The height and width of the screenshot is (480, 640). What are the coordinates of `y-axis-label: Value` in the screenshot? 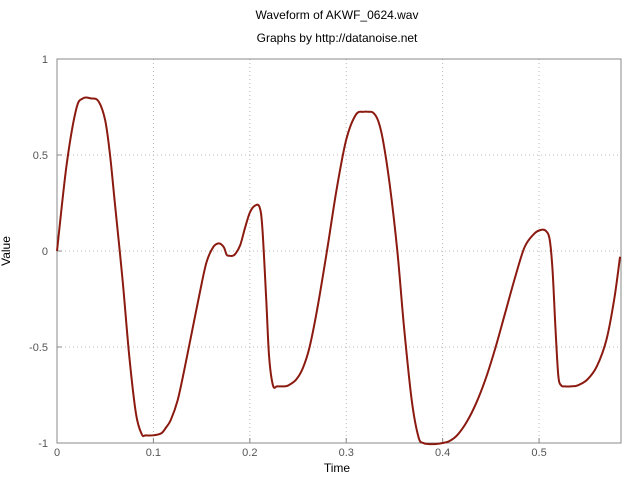 It's located at (6, 251).